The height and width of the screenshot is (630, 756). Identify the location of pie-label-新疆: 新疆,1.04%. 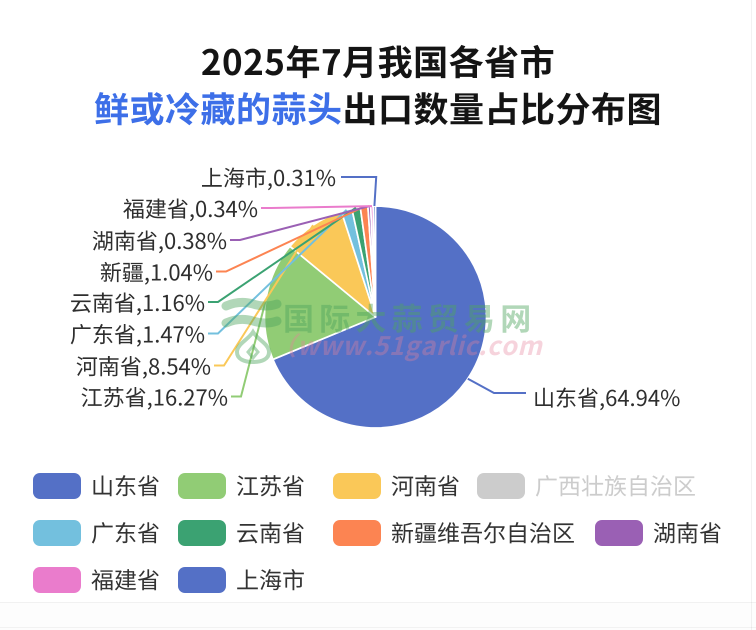
(156, 272).